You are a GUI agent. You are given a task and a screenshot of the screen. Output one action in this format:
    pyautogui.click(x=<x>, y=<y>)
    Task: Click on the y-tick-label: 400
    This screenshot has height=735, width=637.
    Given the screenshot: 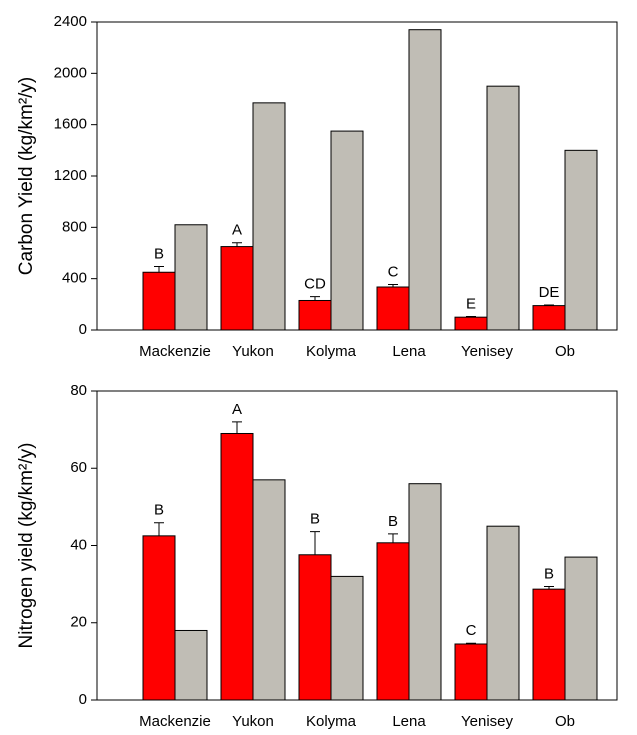 What is the action you would take?
    pyautogui.click(x=74, y=278)
    